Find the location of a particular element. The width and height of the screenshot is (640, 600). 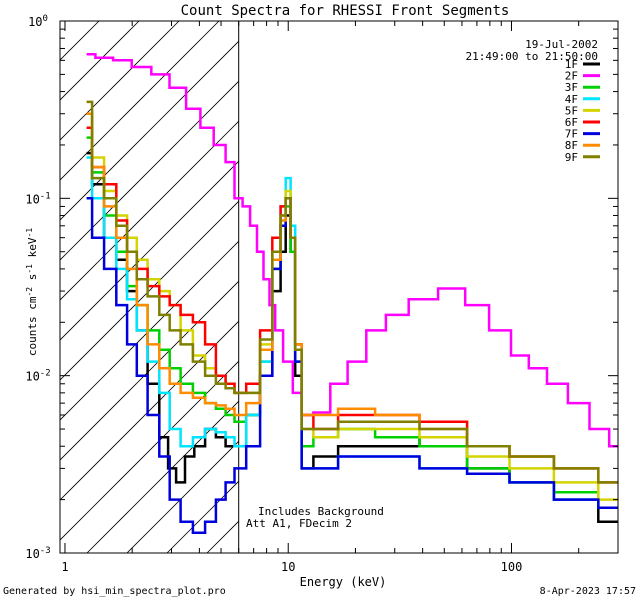

y-tick-label: 100 is located at coordinates (38, 21).